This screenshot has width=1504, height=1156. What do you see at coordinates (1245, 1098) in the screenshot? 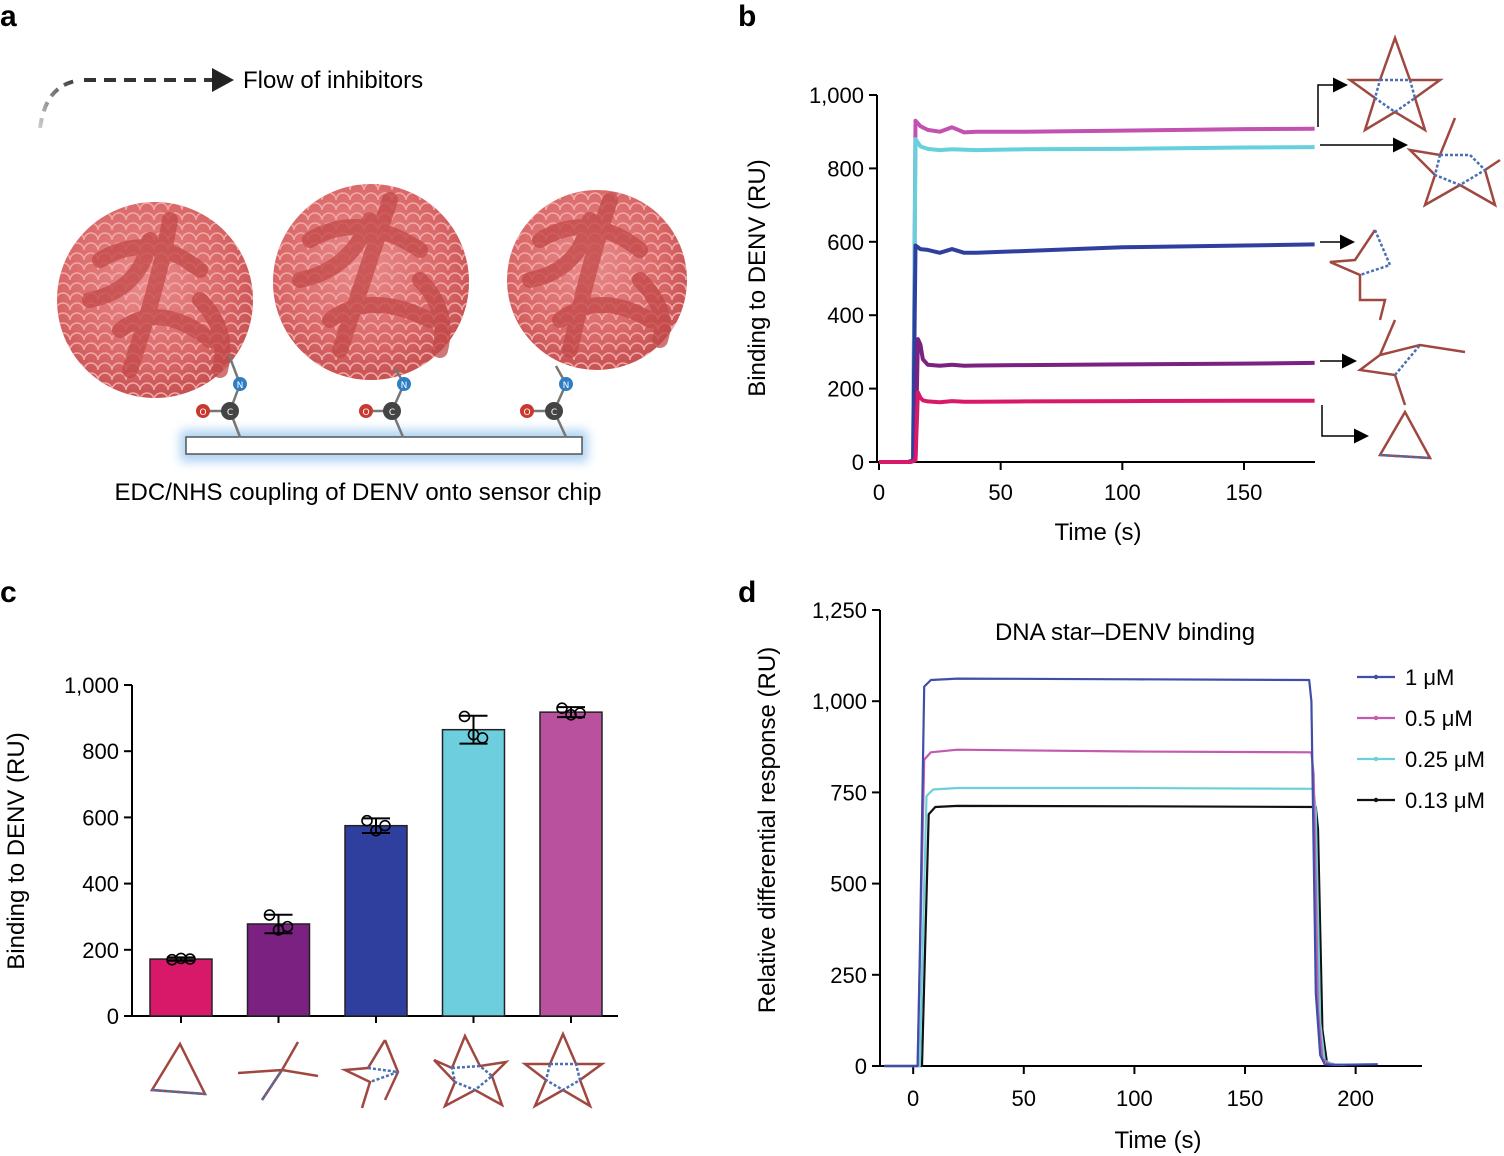
I see `d-x-tick-label: 150` at bounding box center [1245, 1098].